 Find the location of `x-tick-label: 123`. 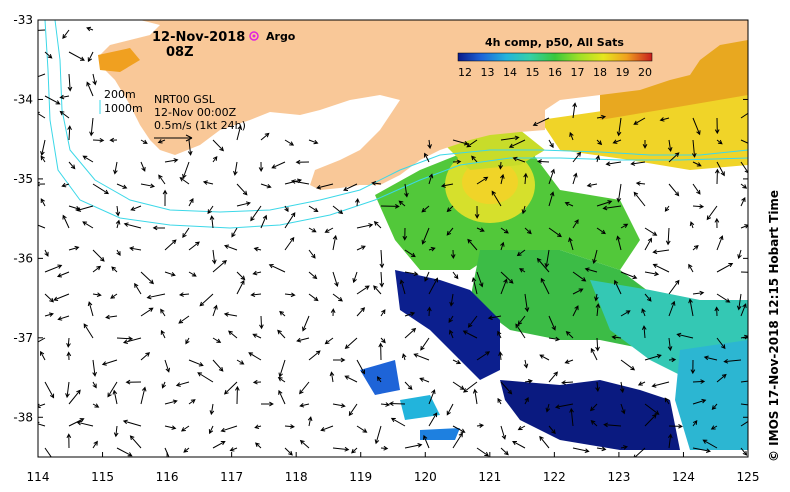

x-tick-label: 123 is located at coordinates (618, 477).